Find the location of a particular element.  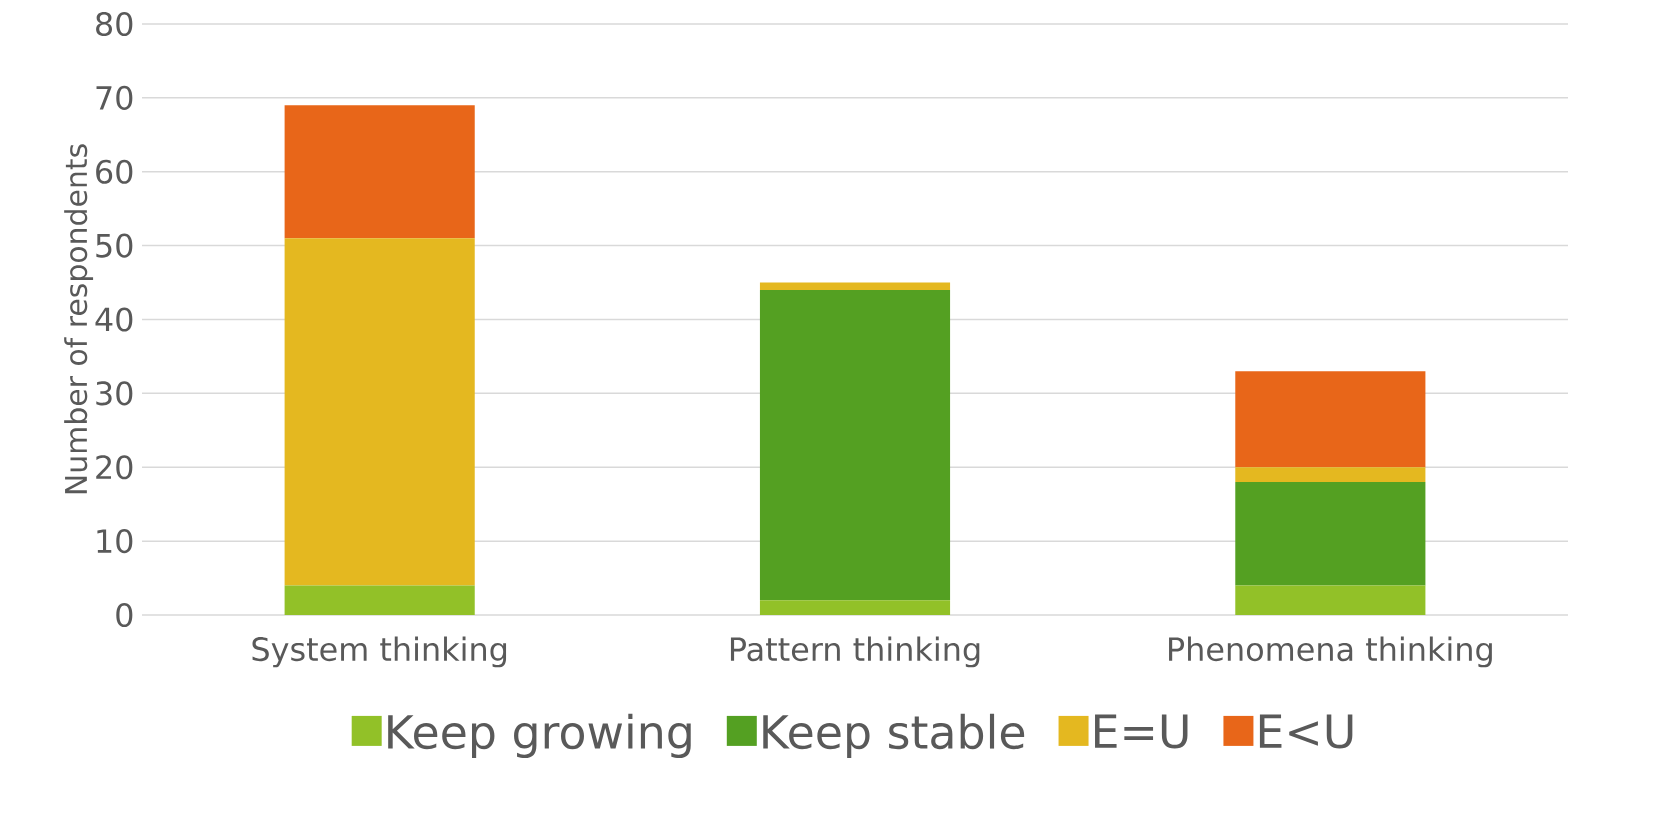

legend-label: E=U is located at coordinates (1141, 731).